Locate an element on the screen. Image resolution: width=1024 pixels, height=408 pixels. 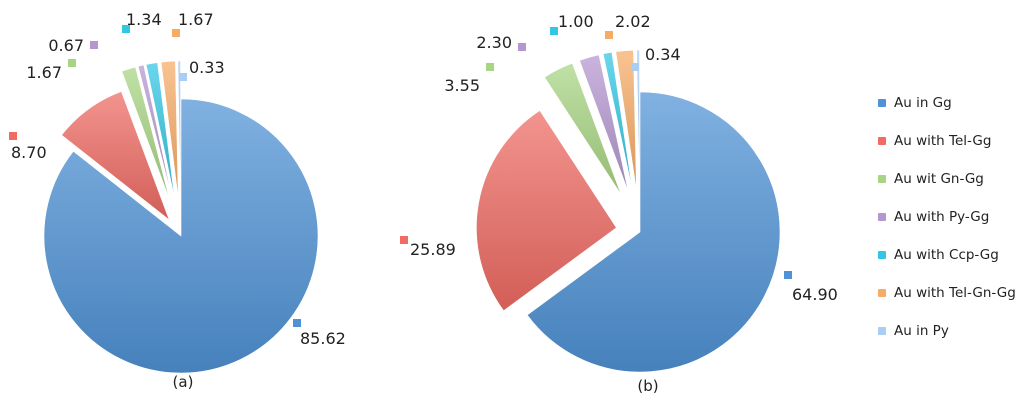
legend-label: Au with Tel-Gn-Gg is located at coordinates (955, 293).